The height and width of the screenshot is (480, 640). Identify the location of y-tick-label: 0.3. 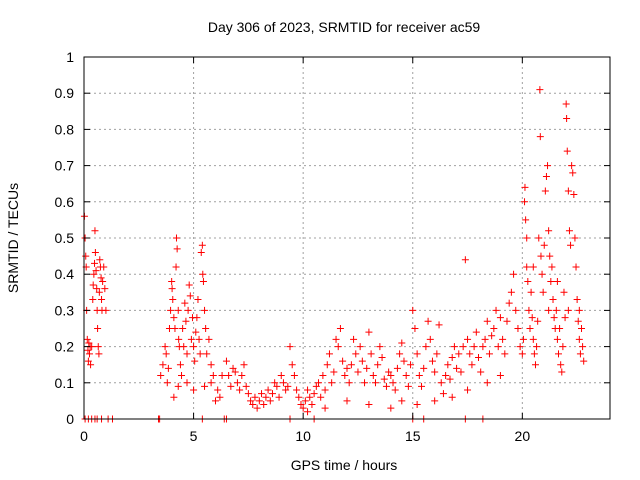
(65, 310).